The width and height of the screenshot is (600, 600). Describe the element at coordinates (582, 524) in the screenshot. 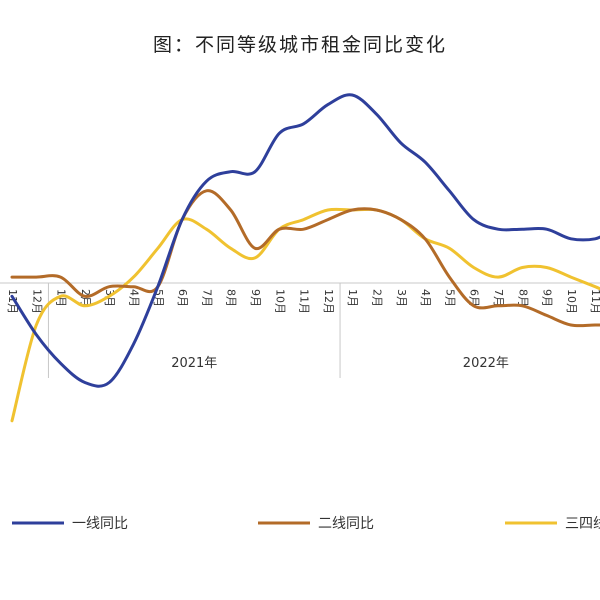

I see `legend-label: 三四线同比` at that location.